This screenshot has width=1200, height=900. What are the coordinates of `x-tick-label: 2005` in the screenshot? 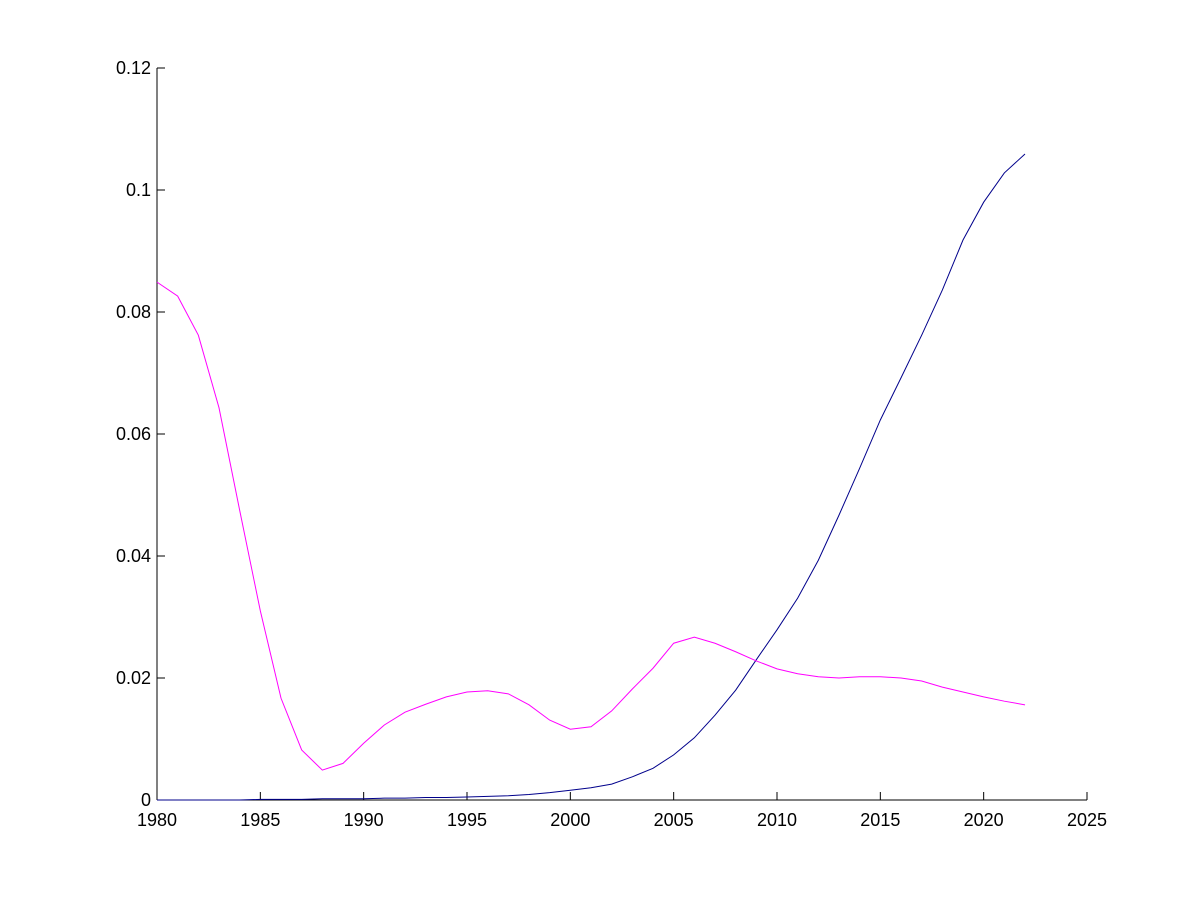 It's located at (674, 820).